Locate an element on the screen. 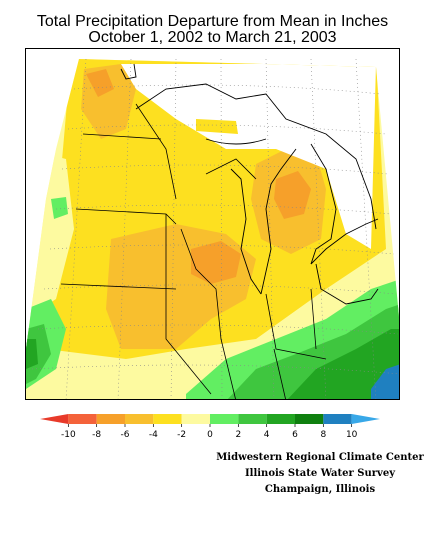 Image resolution: width=425 pixels, height=550 pixels. legend-tick-label: -10 is located at coordinates (68, 435).